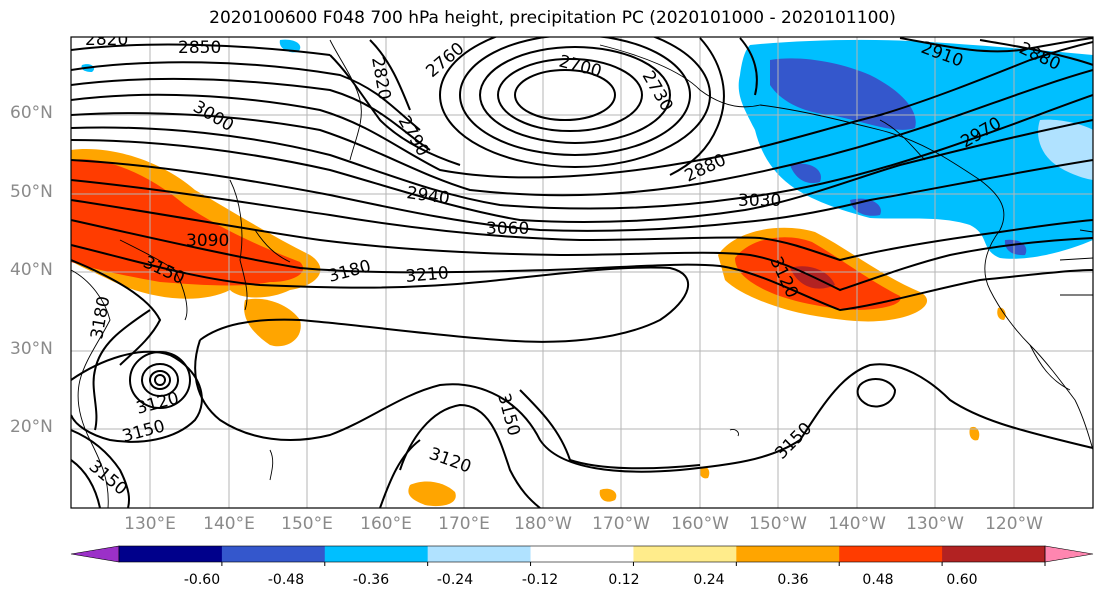 Image resolution: width=1105 pixels, height=601 pixels. I want to click on lon-label: 130°E, so click(150, 524).